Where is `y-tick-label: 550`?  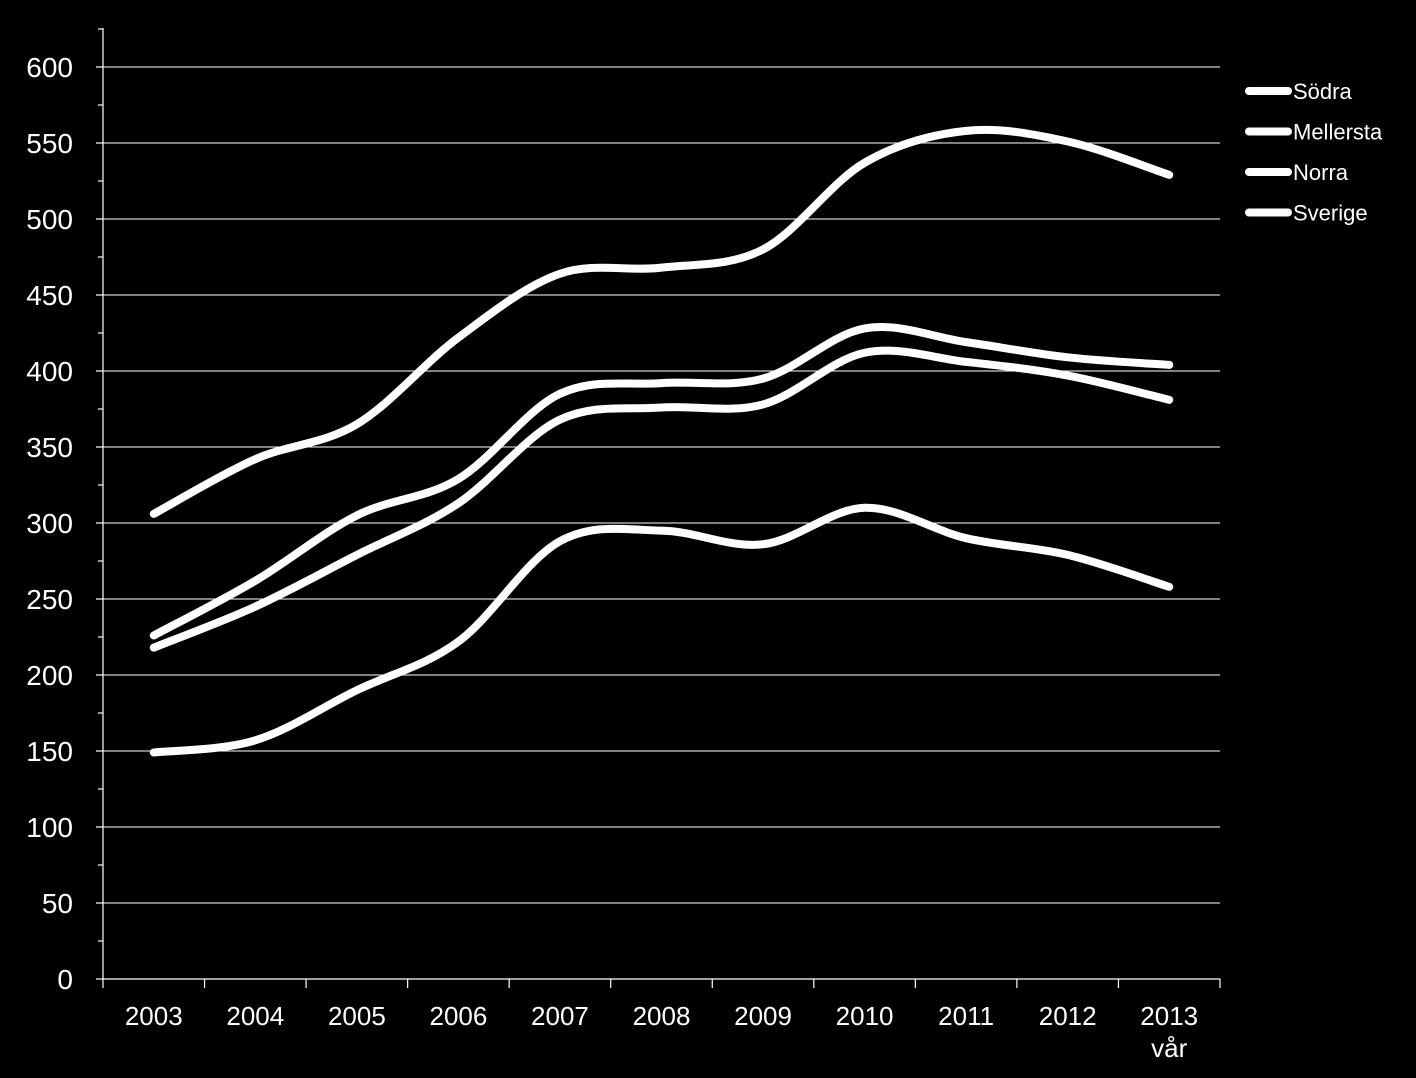 y-tick-label: 550 is located at coordinates (49, 143).